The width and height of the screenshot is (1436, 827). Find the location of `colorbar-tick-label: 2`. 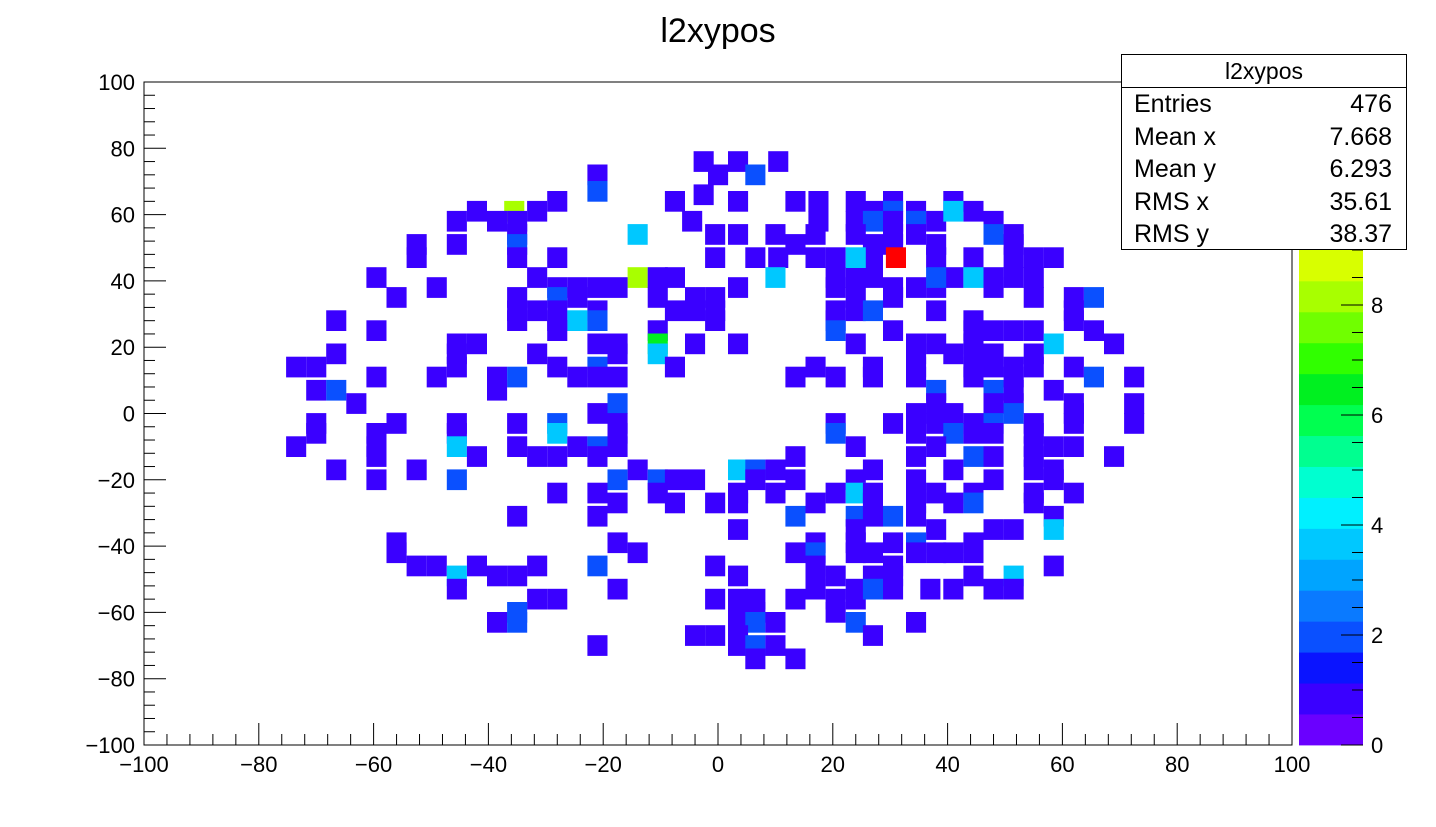

colorbar-tick-label: 2 is located at coordinates (1377, 635).